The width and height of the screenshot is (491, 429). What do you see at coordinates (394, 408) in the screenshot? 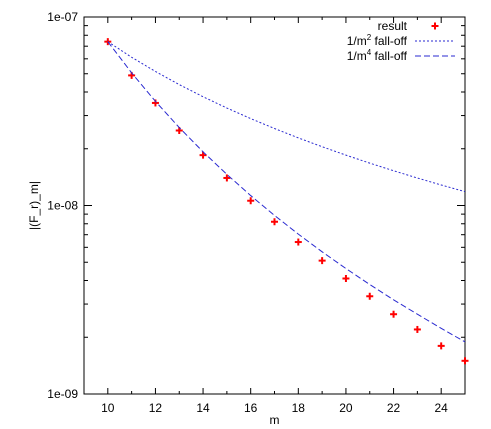
I see `x-tick-label: 22` at bounding box center [394, 408].